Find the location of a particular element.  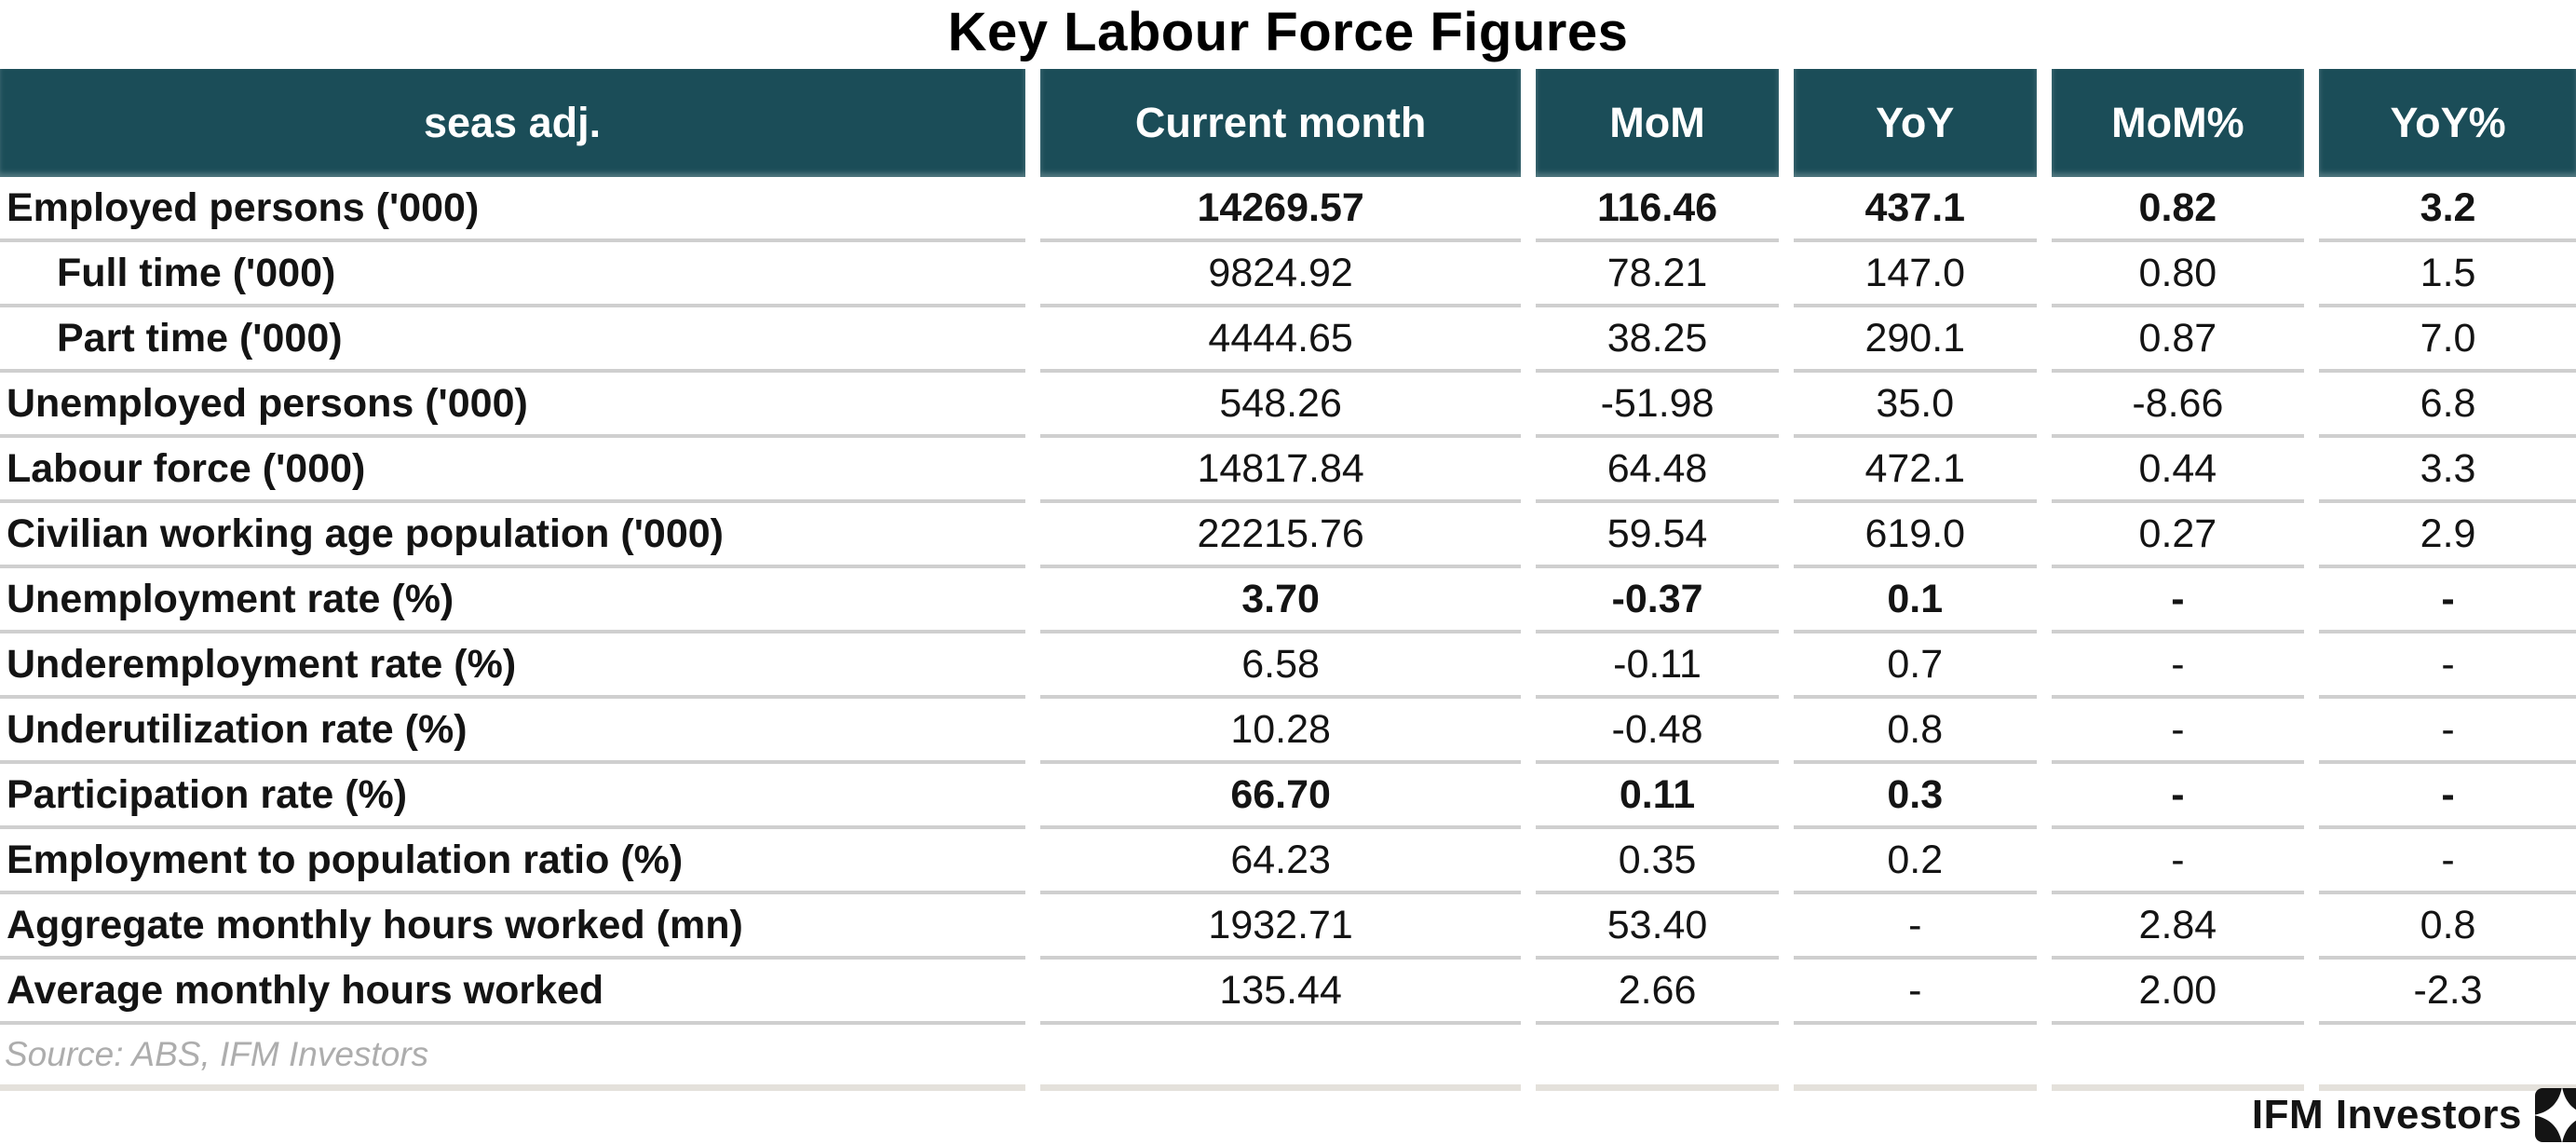

value-cell: 6.8 is located at coordinates (2447, 405).